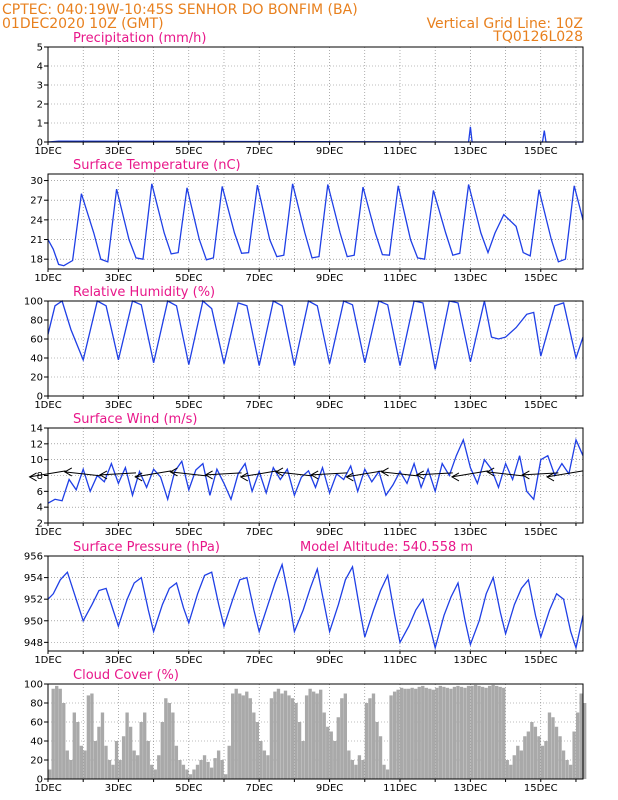  Describe the element at coordinates (40, 143) in the screenshot. I see `precipitation-y-tick-label: 0` at that location.